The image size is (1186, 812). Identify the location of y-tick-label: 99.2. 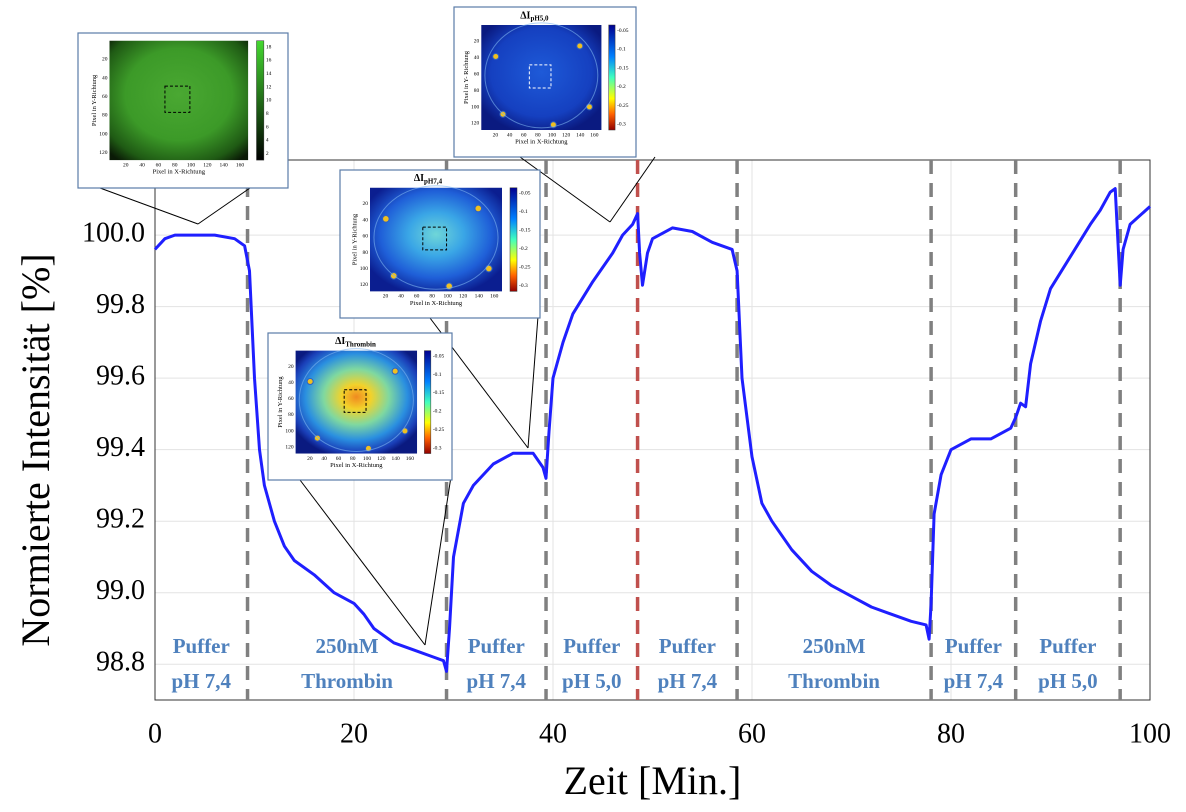
(120, 519).